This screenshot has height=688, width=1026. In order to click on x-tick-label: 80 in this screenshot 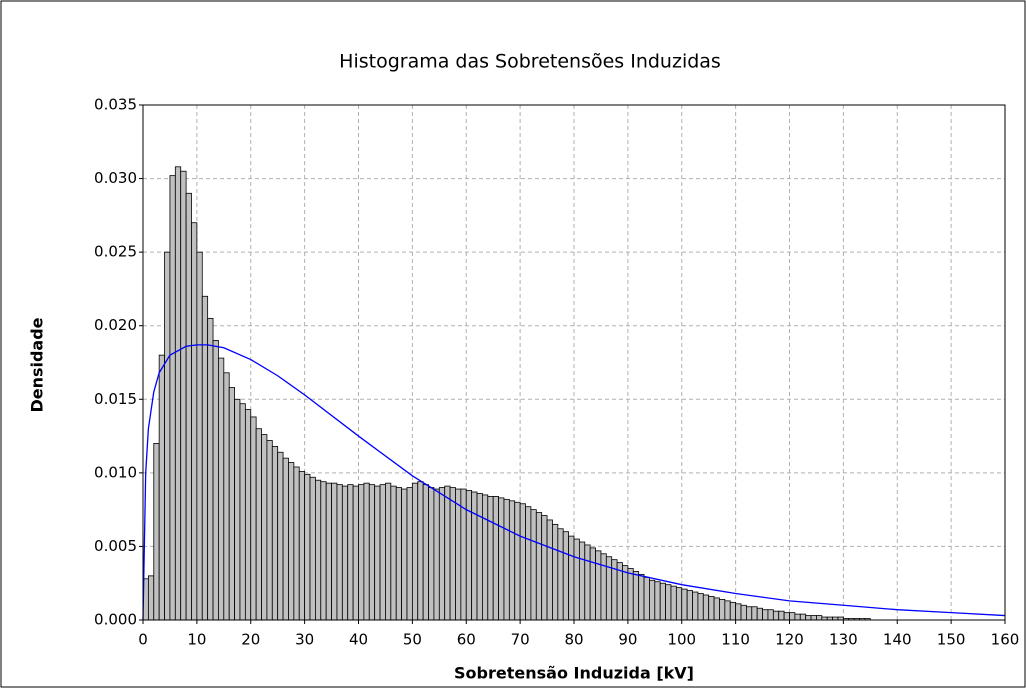, I will do `click(573, 640)`.